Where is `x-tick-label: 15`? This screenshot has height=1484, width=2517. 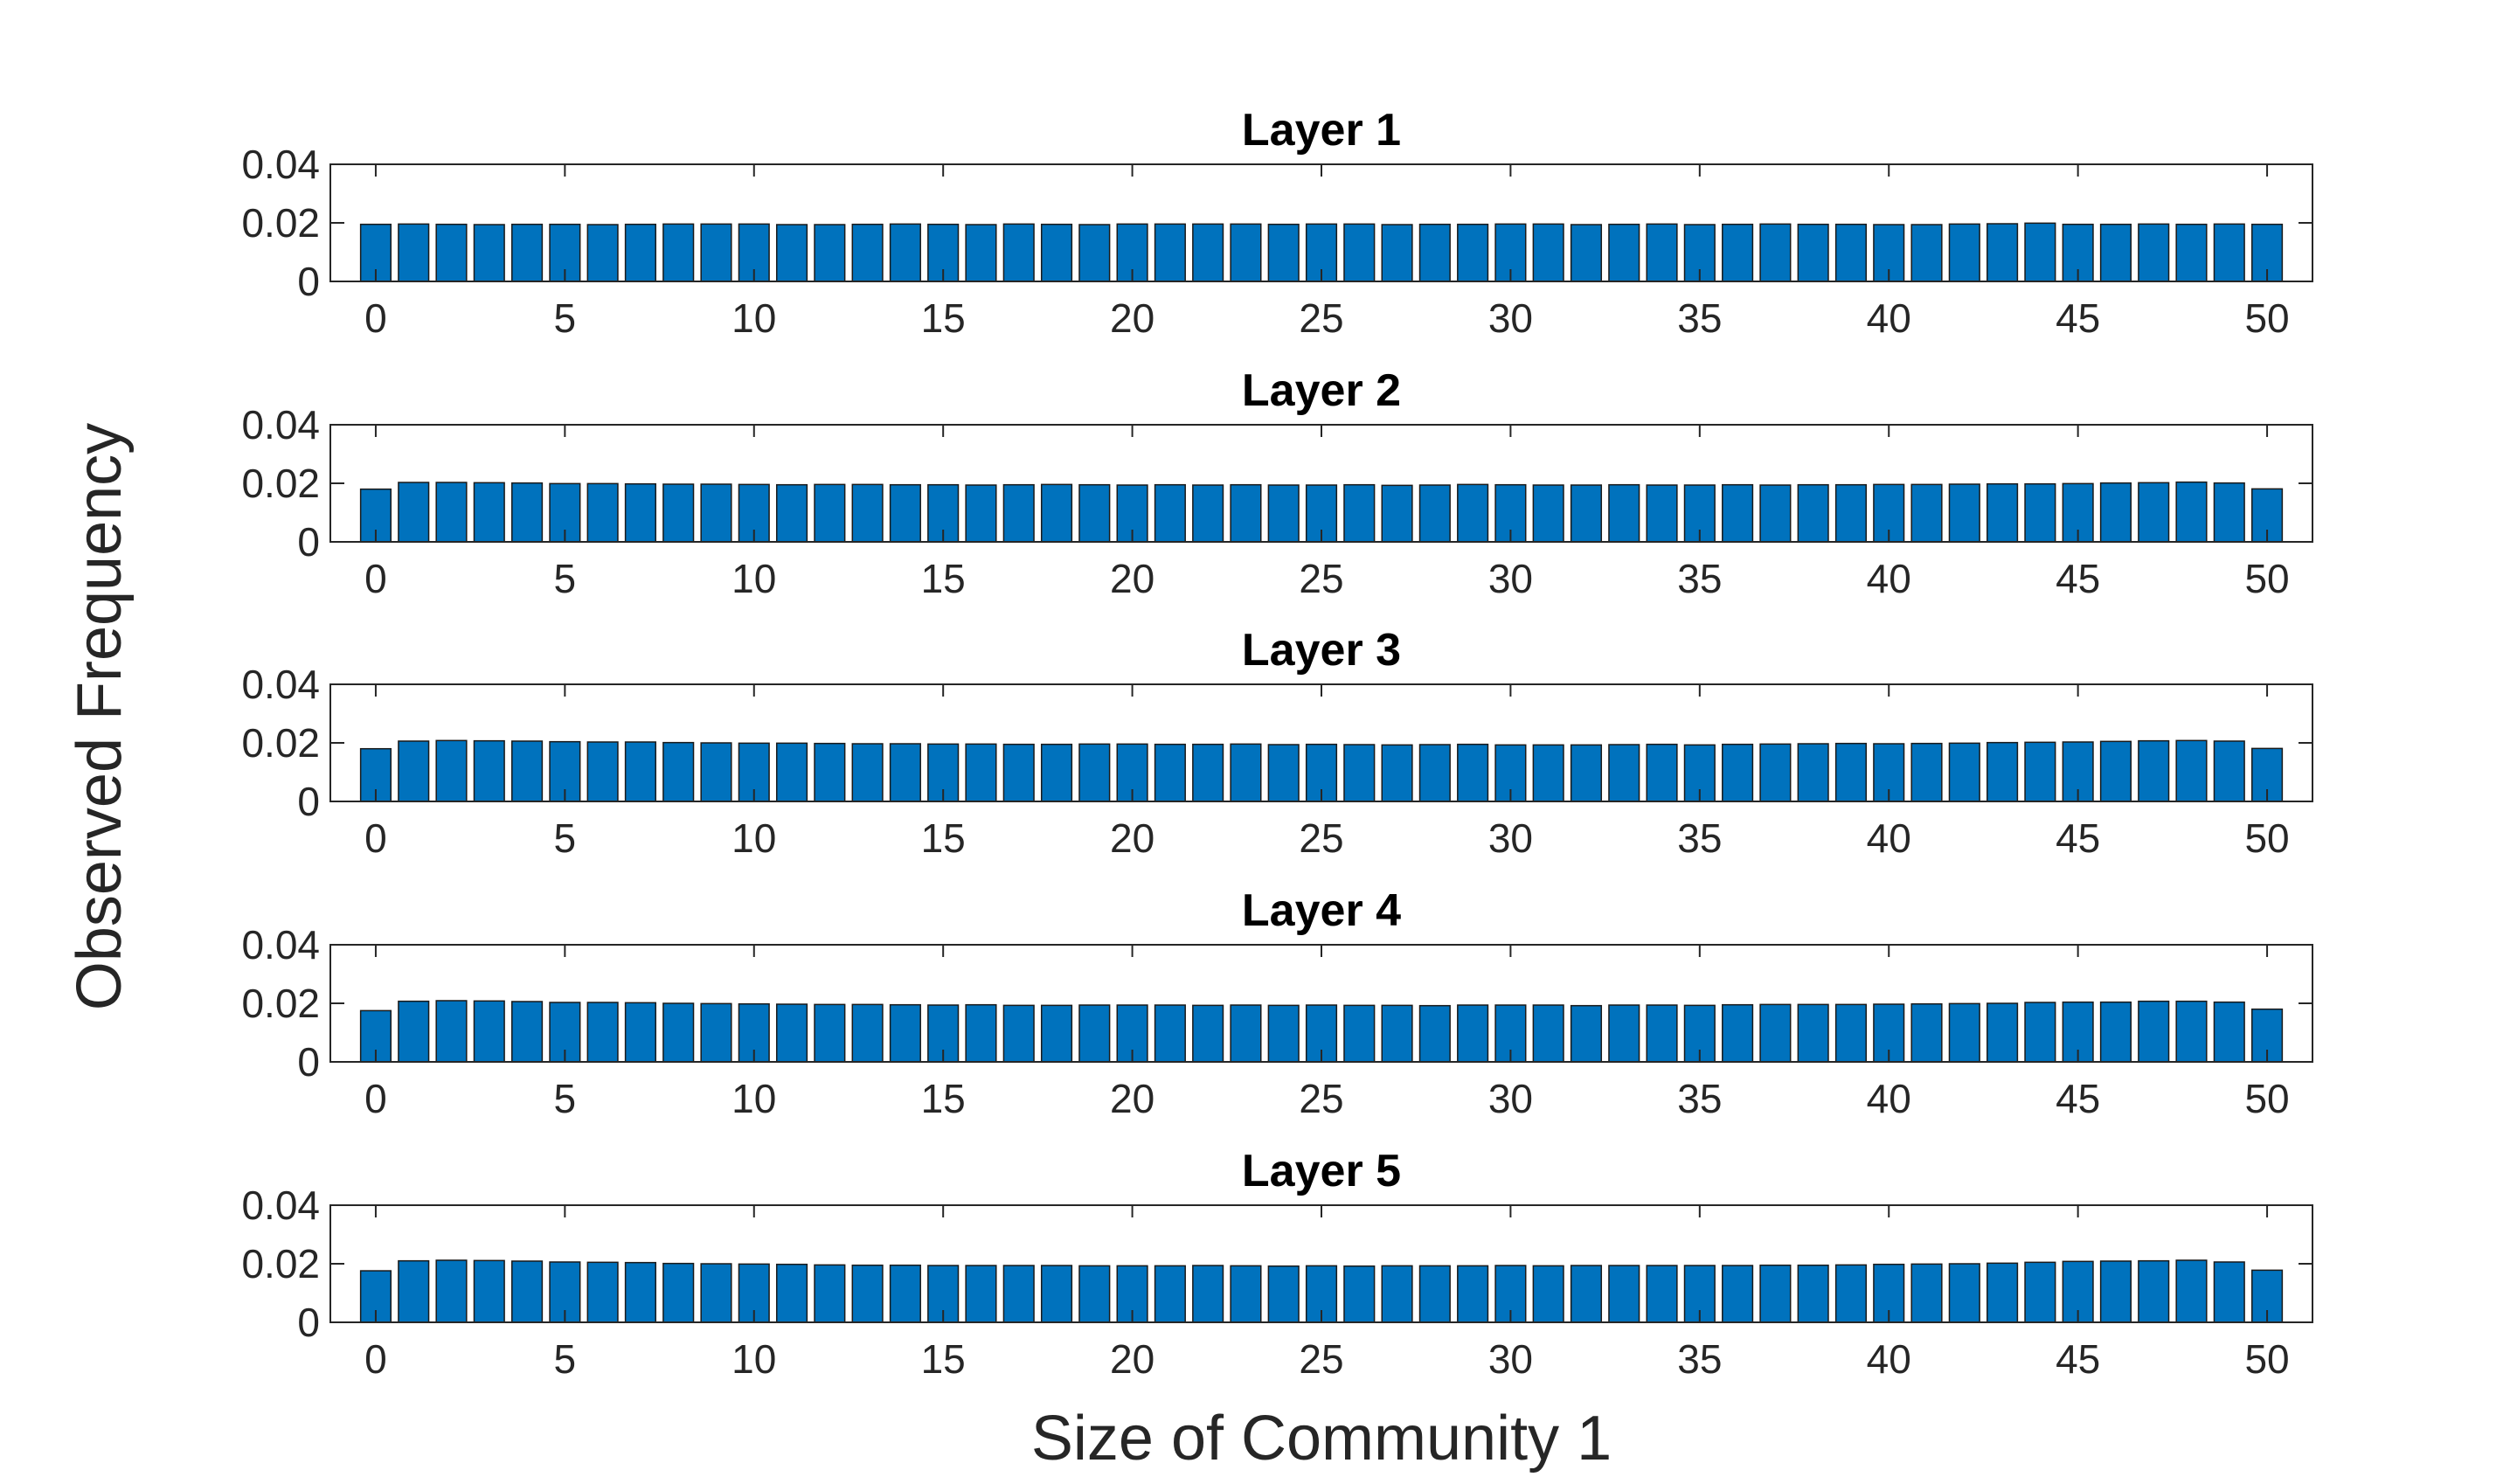
x-tick-label: 15 is located at coordinates (943, 838).